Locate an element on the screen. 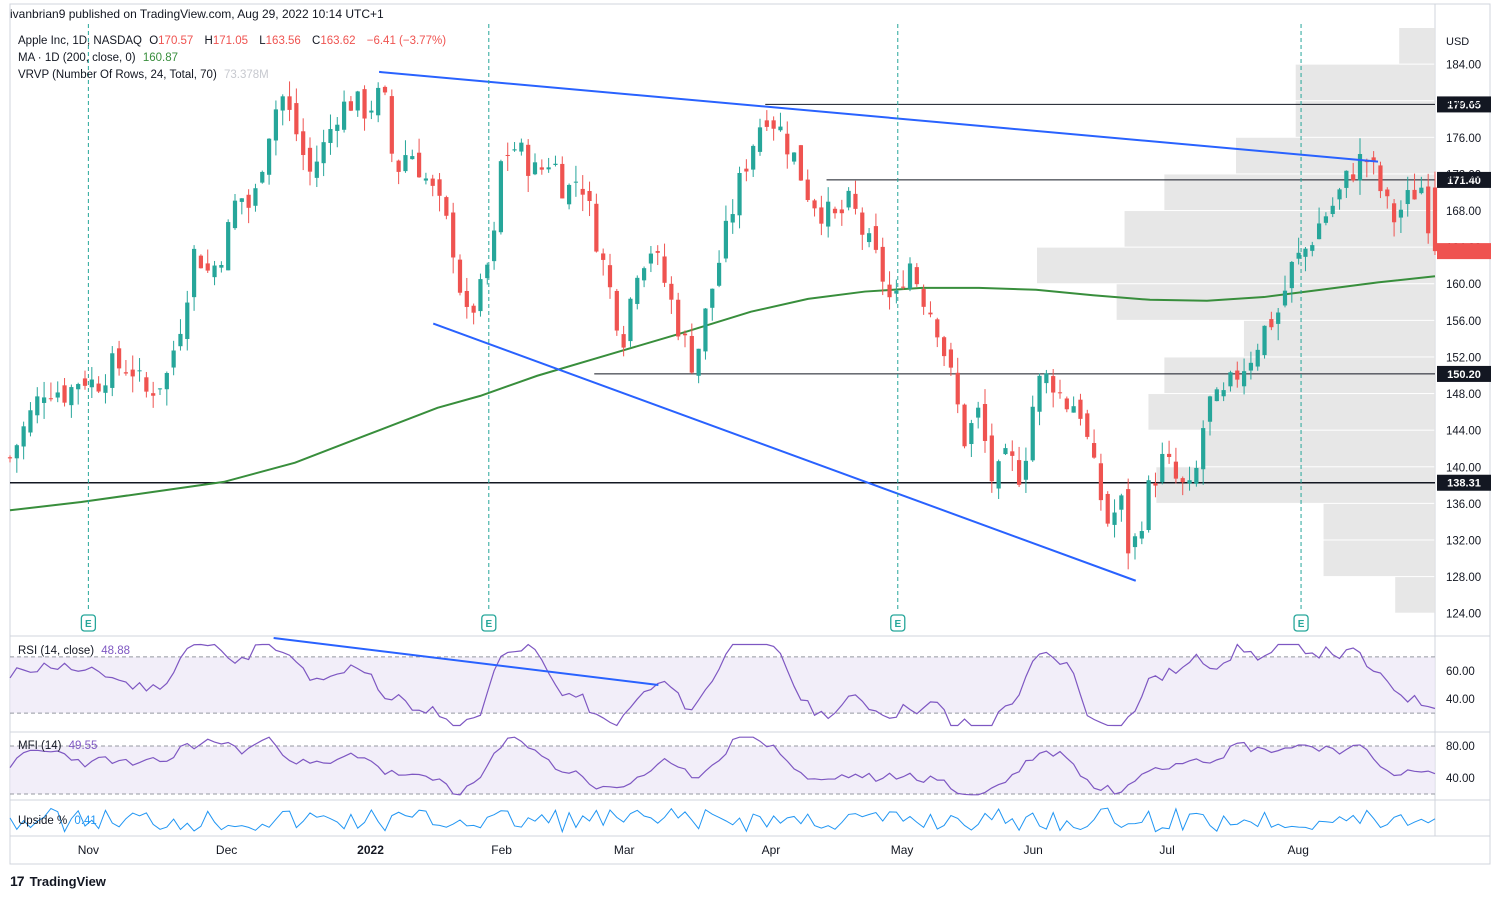 The width and height of the screenshot is (1501, 899). mfi-label: MFI (14) is located at coordinates (40, 746).